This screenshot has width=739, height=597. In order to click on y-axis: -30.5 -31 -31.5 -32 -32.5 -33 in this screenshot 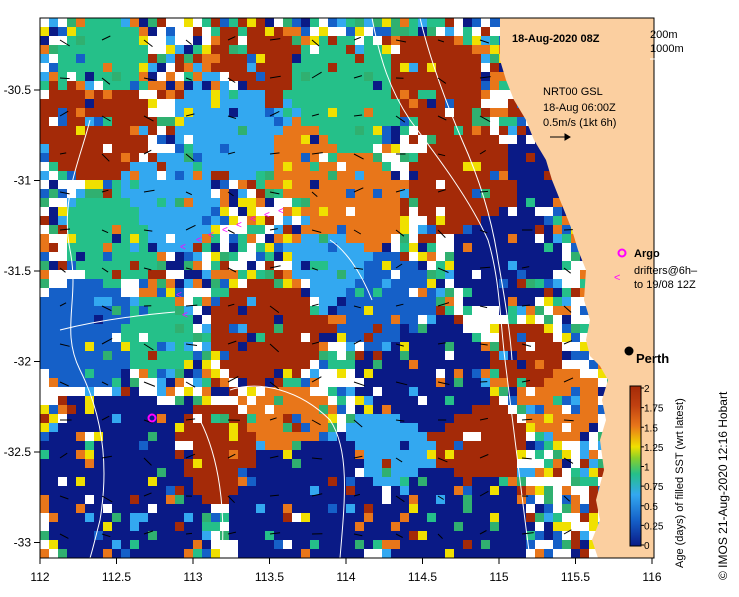, I will do `click(22, 316)`.